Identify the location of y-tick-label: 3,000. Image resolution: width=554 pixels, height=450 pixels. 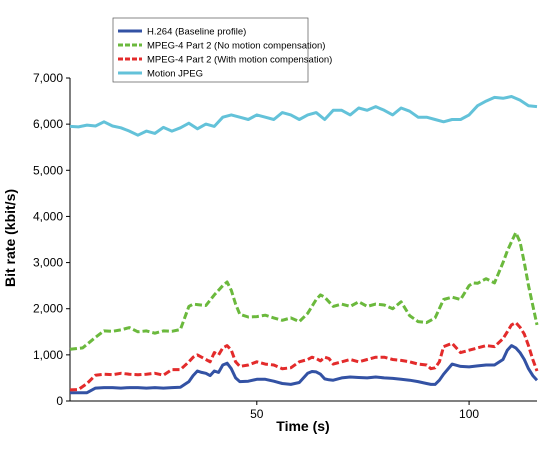
(48, 263).